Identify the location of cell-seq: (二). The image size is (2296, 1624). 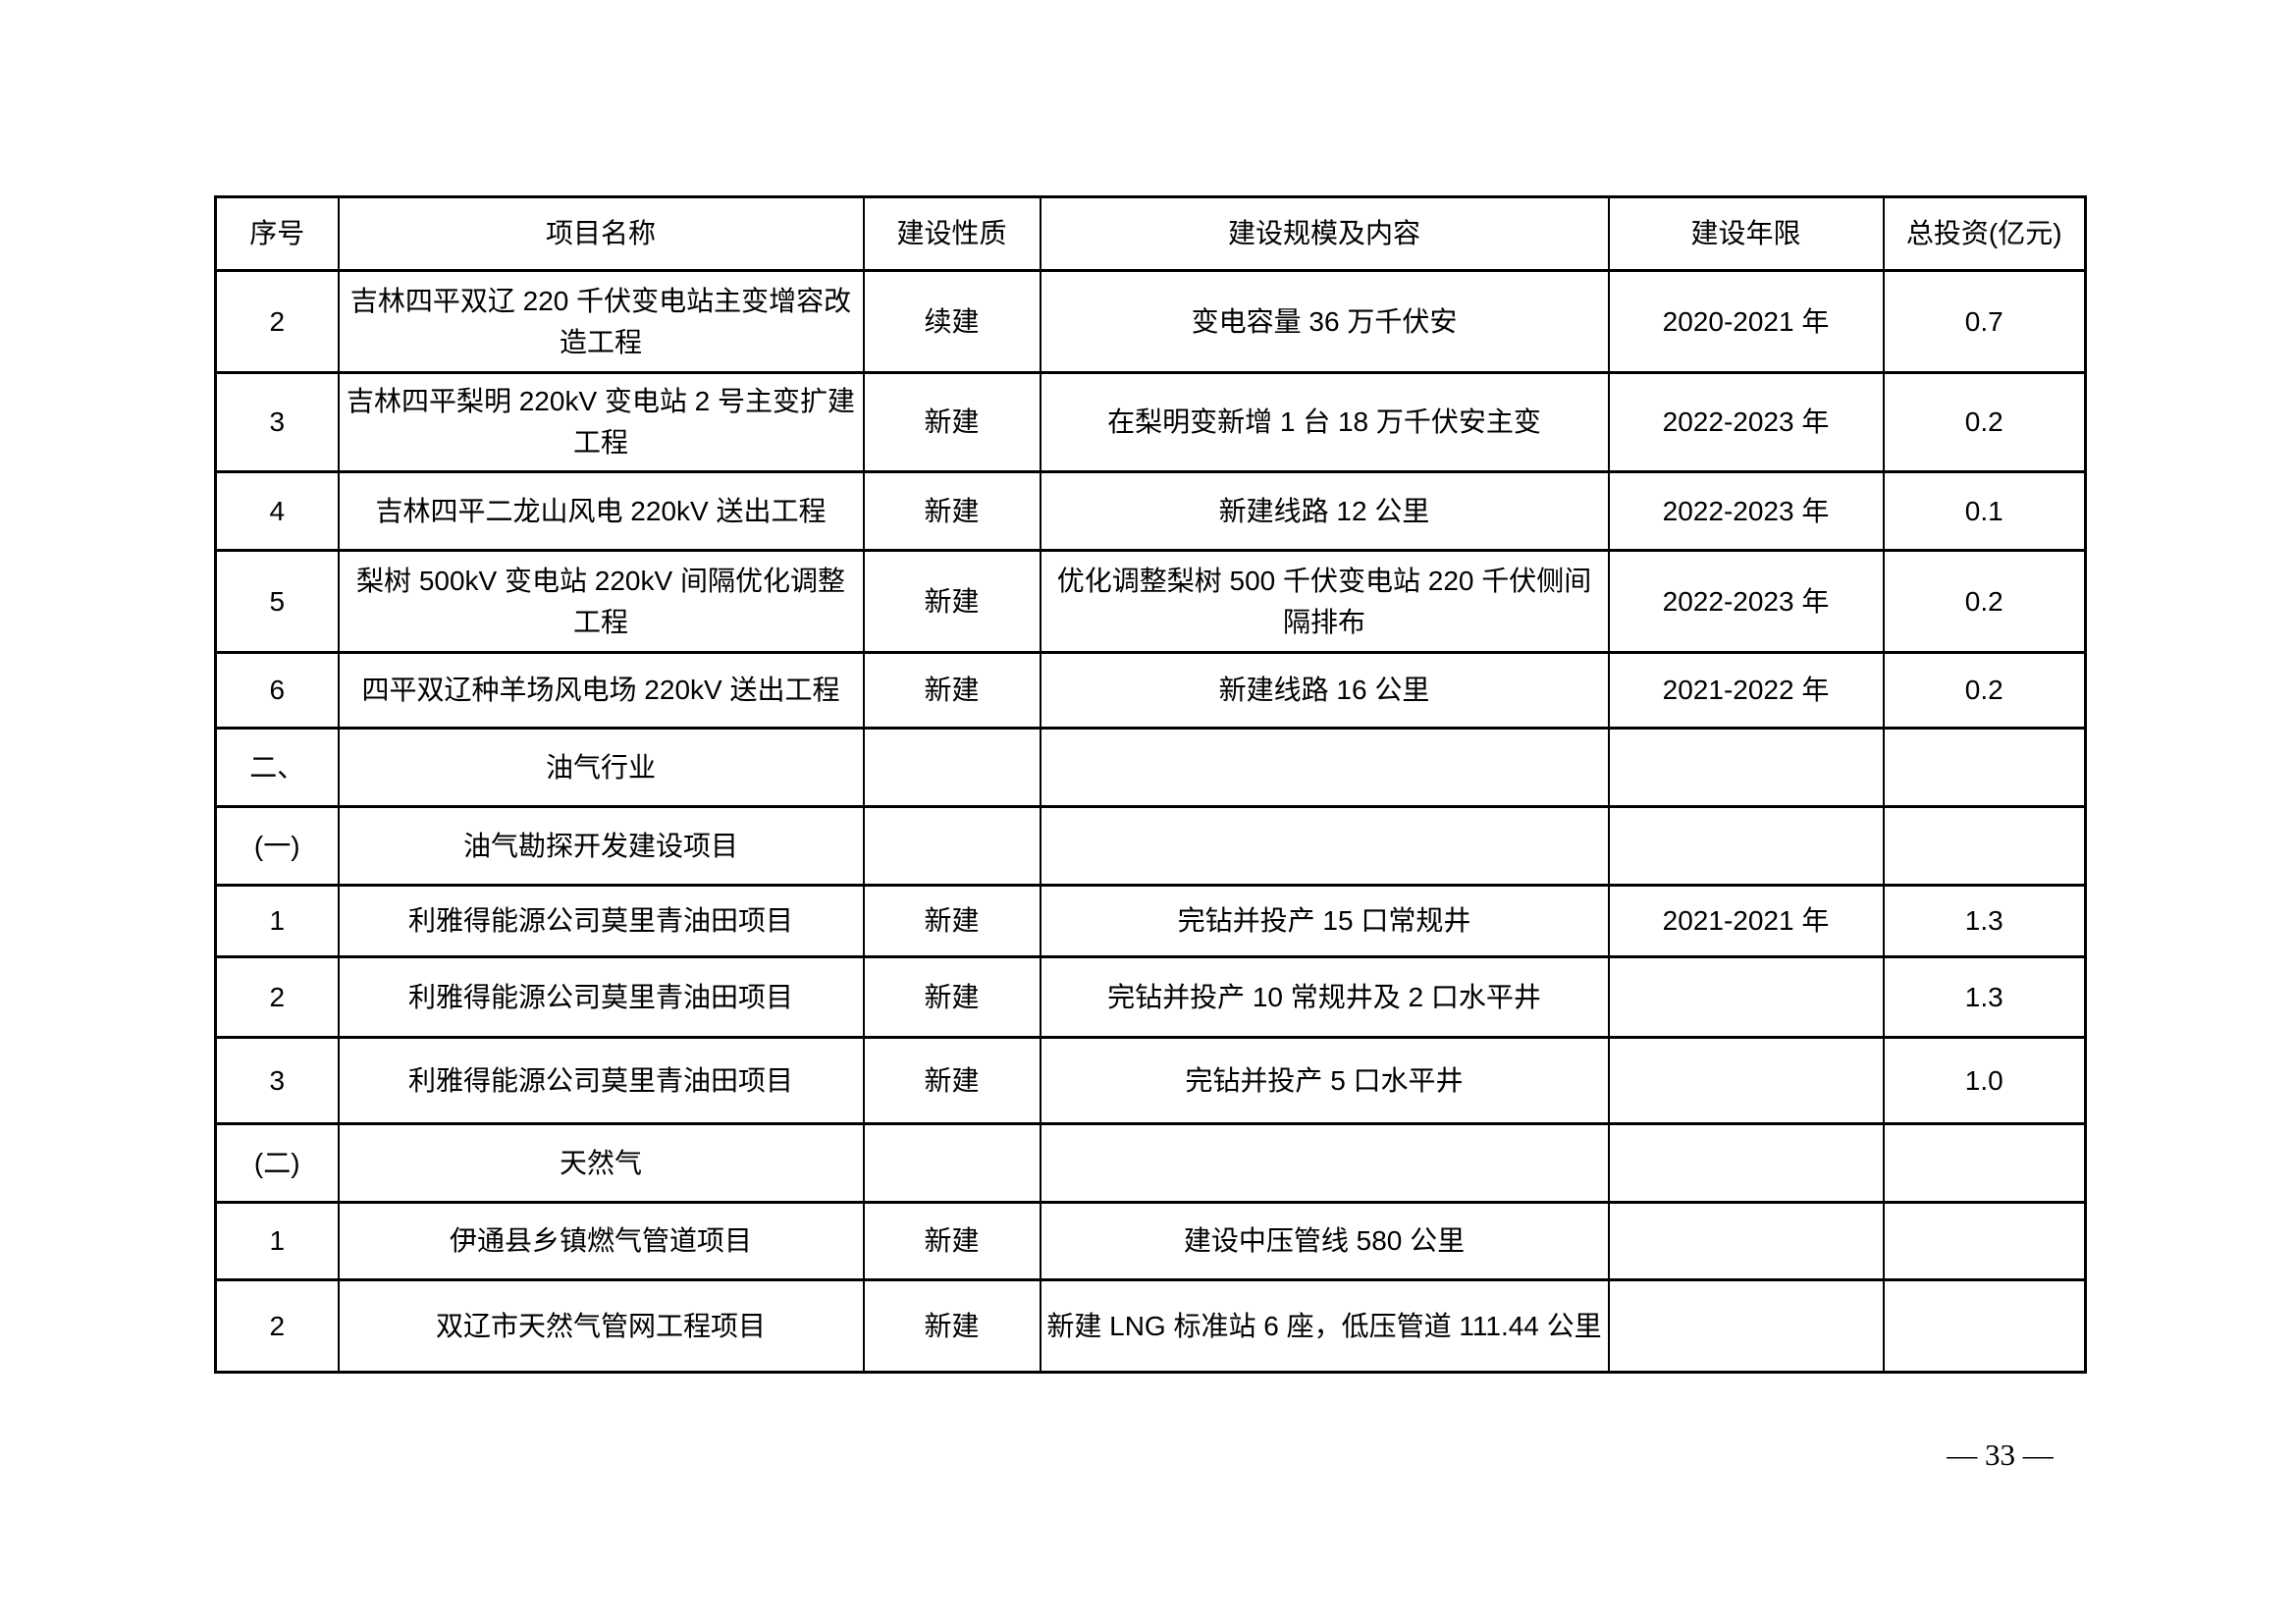
(277, 1163).